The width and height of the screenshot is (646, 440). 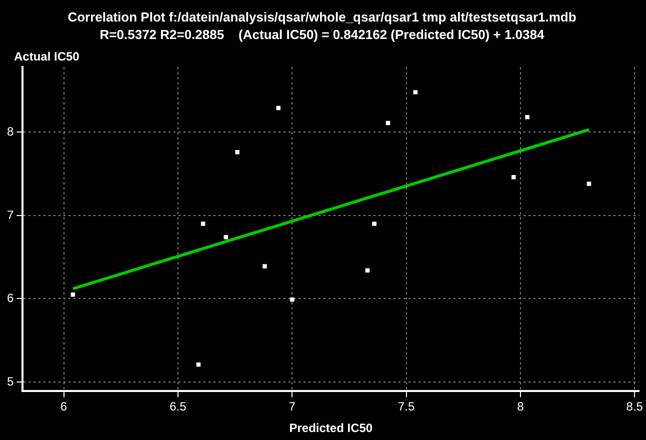 What do you see at coordinates (10, 215) in the screenshot?
I see `y-tick-label: 7` at bounding box center [10, 215].